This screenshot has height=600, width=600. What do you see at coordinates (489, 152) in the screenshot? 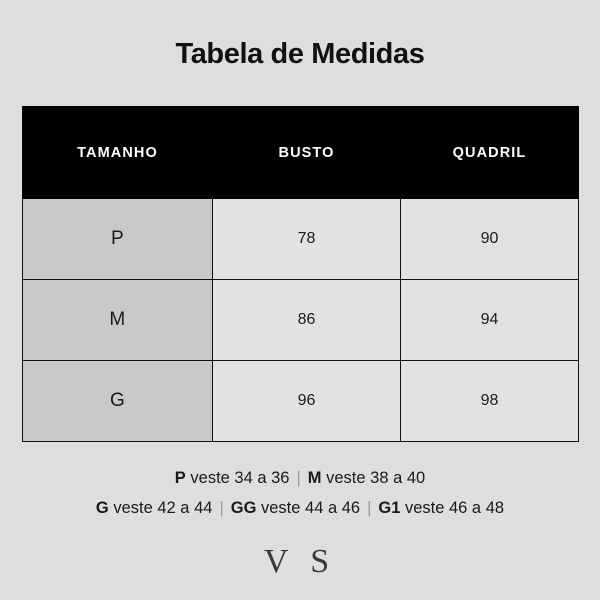
I see `column-header-quadril: QUADRIL` at bounding box center [489, 152].